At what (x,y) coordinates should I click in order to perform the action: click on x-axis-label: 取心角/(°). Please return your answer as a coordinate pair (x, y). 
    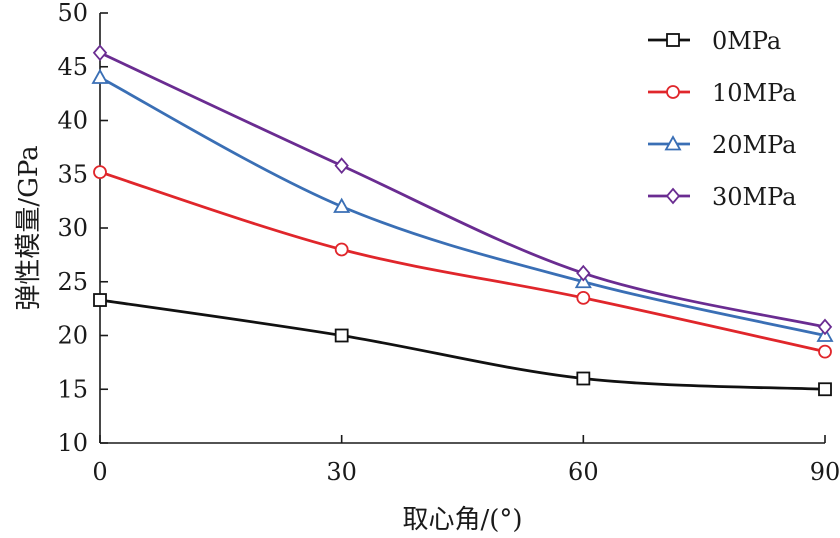
    Looking at the image, I should click on (462, 520).